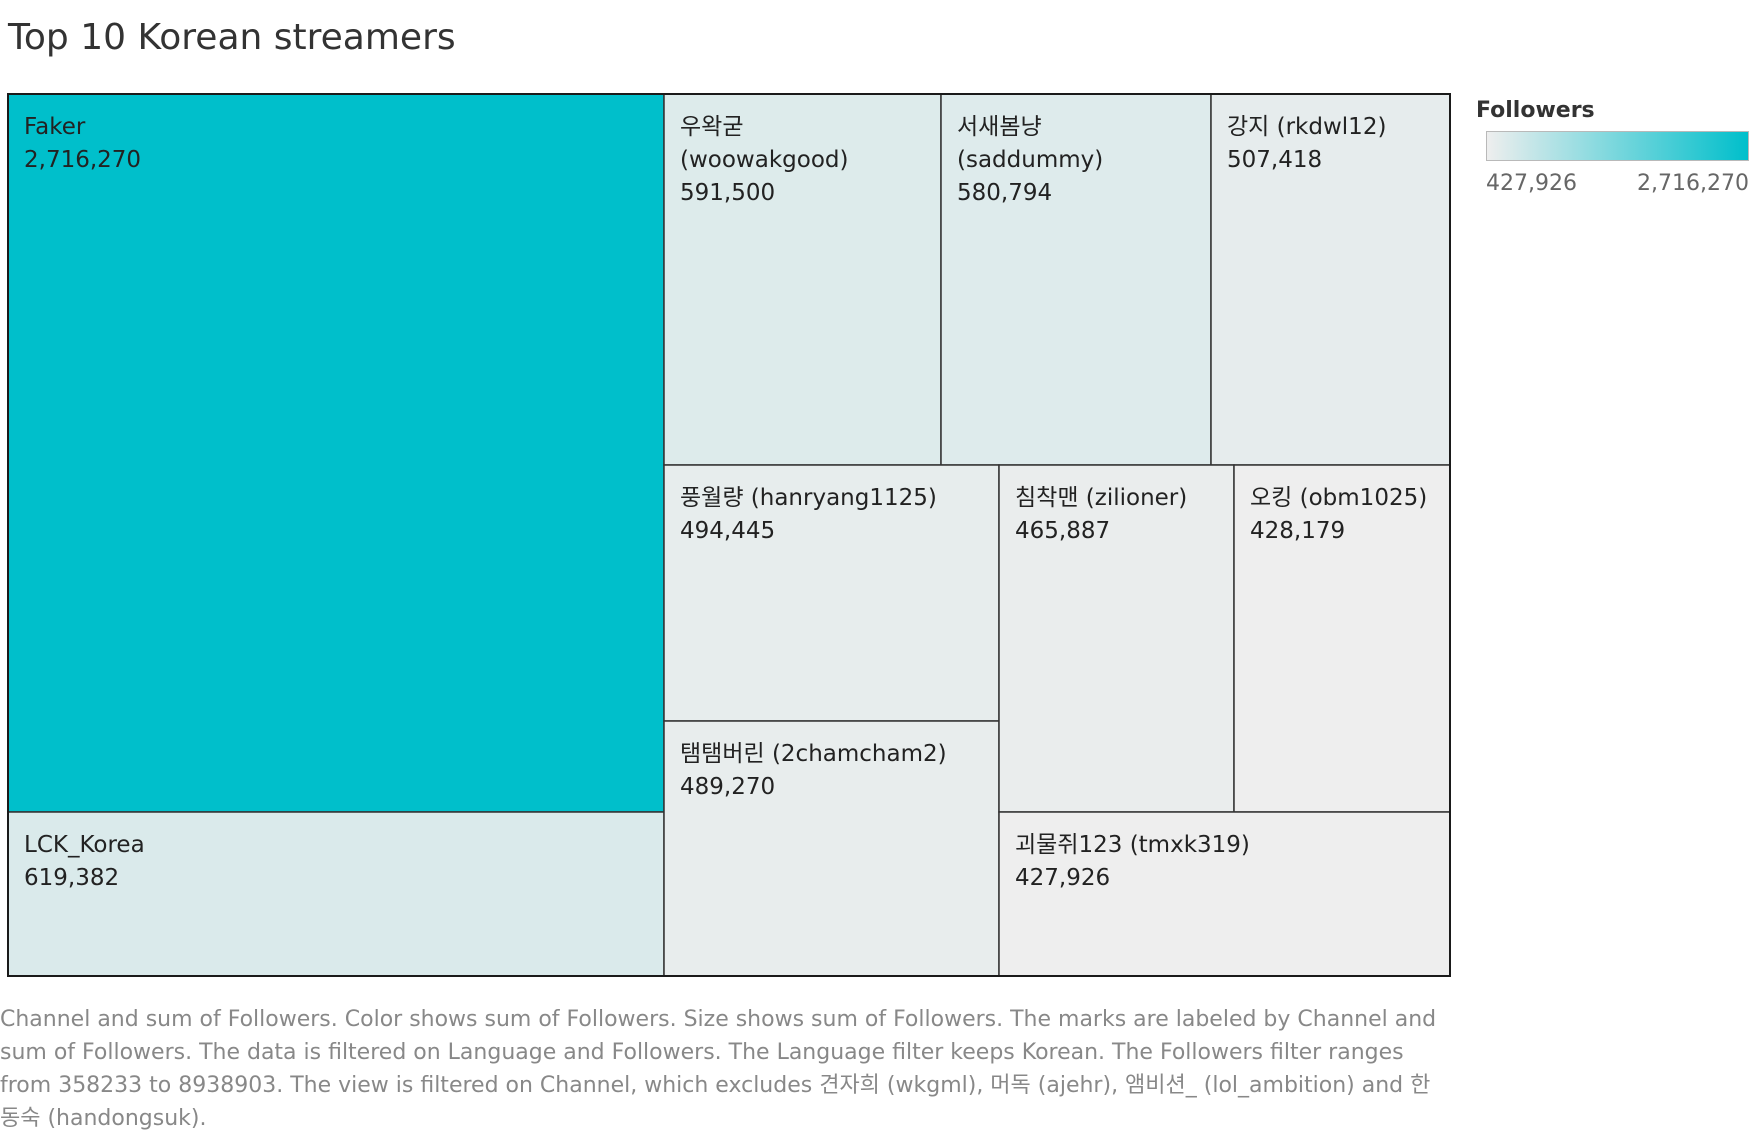  I want to click on treemap-rect-saddummy, so click(1076, 279).